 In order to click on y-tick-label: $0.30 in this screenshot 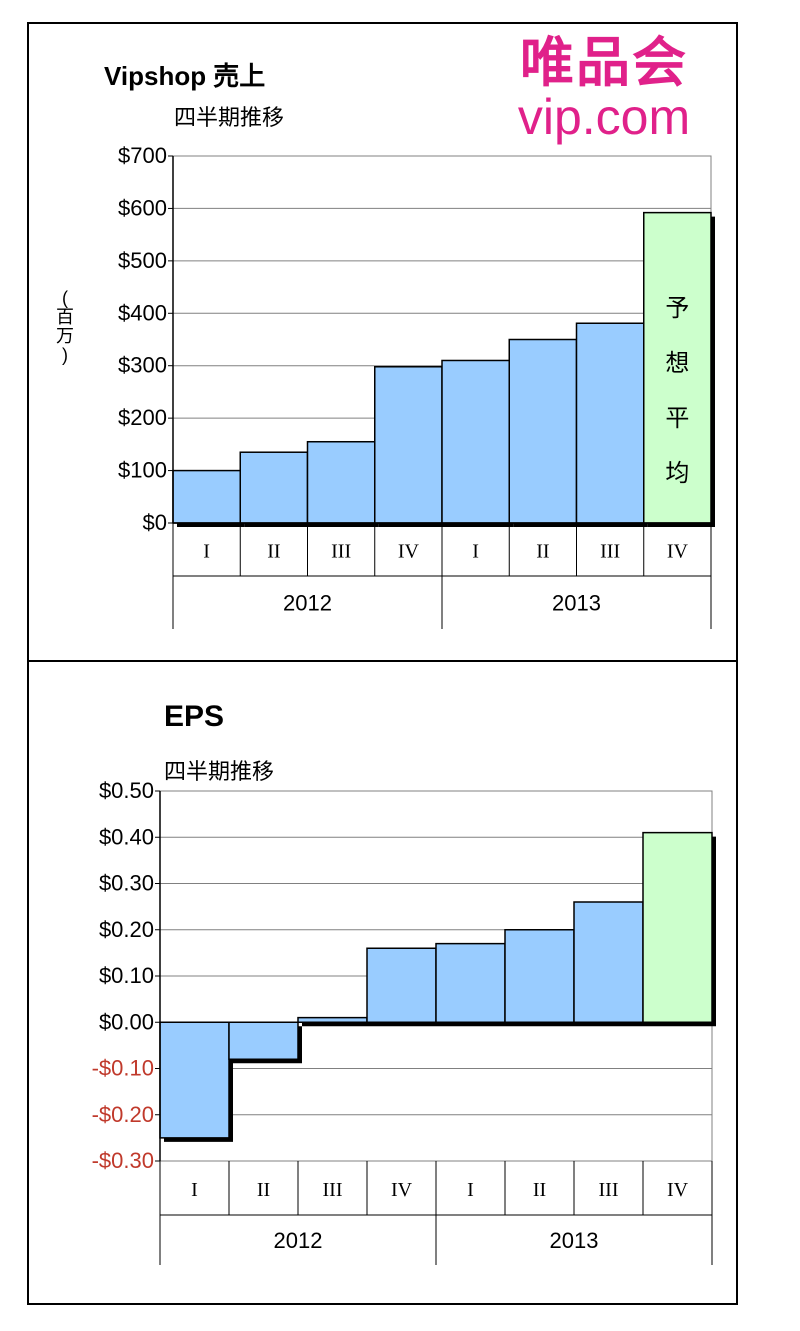, I will do `click(126, 883)`.